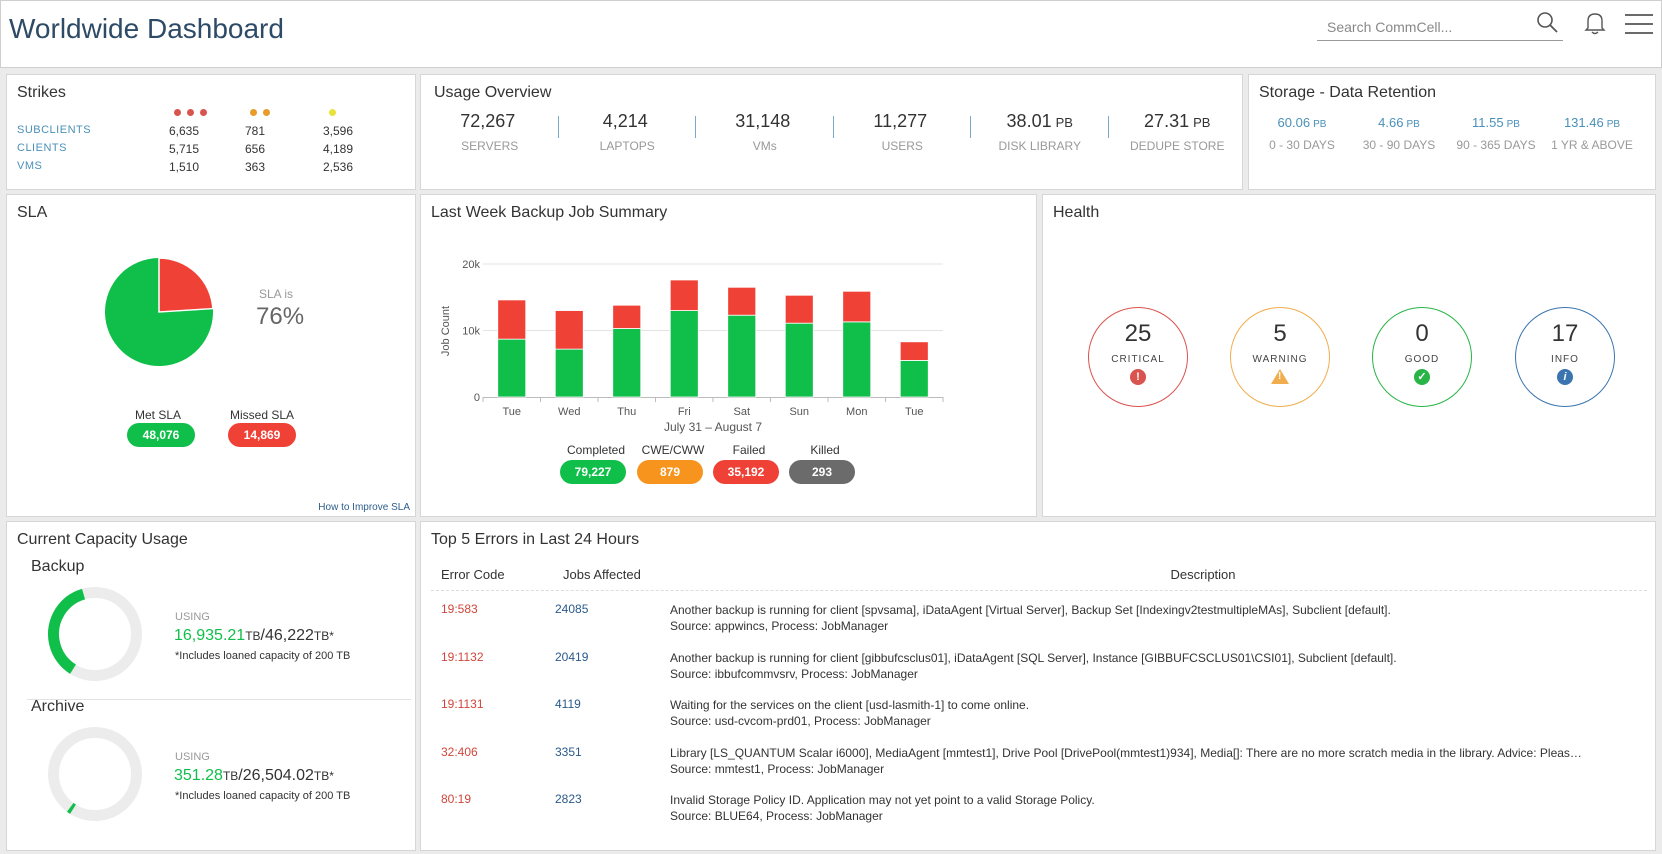  I want to click on usage-stat-laptops: 4,214 LAPTOPS, so click(628, 132).